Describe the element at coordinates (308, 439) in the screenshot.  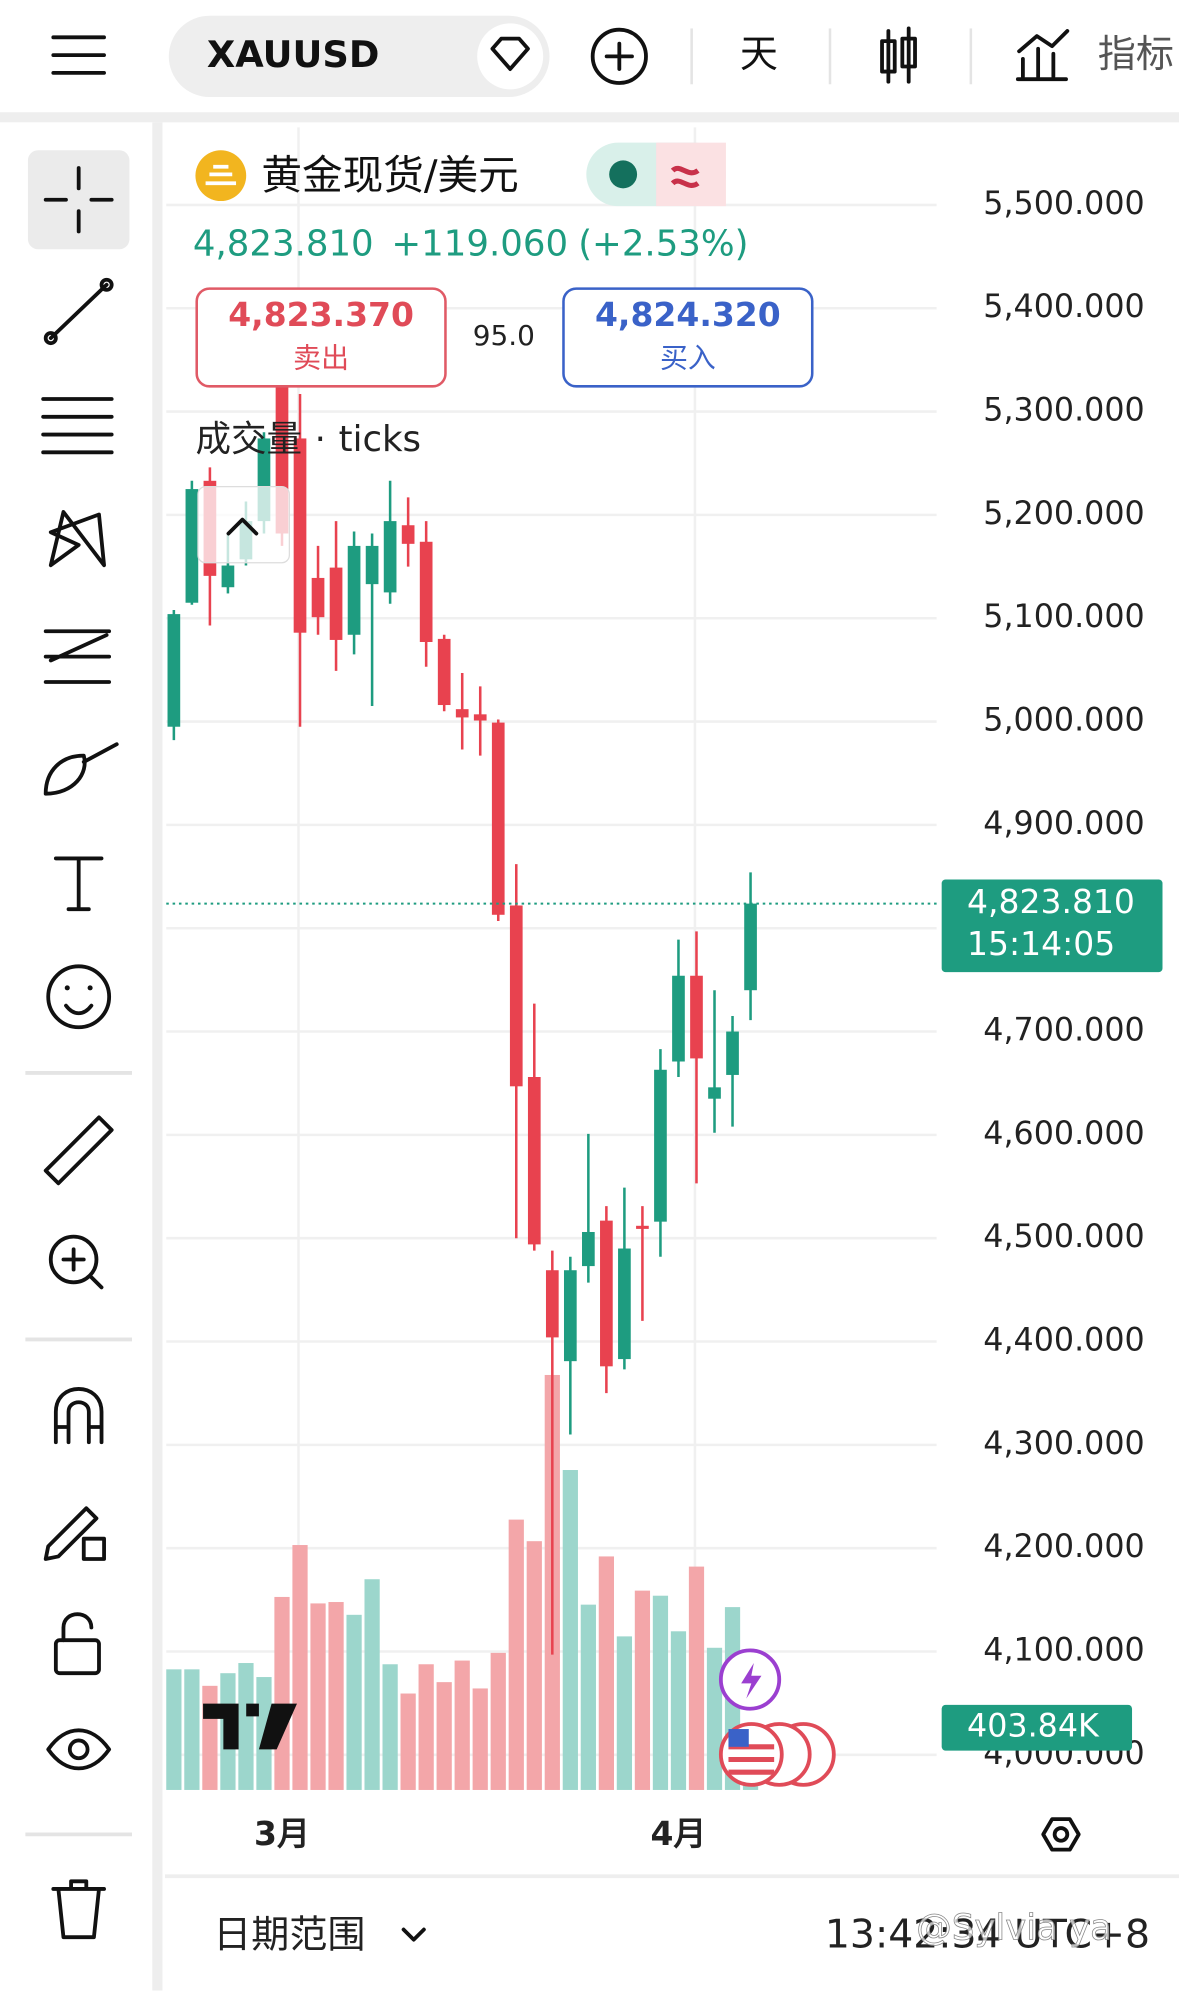
I see `volume-legend: 成交量 · ticks` at that location.